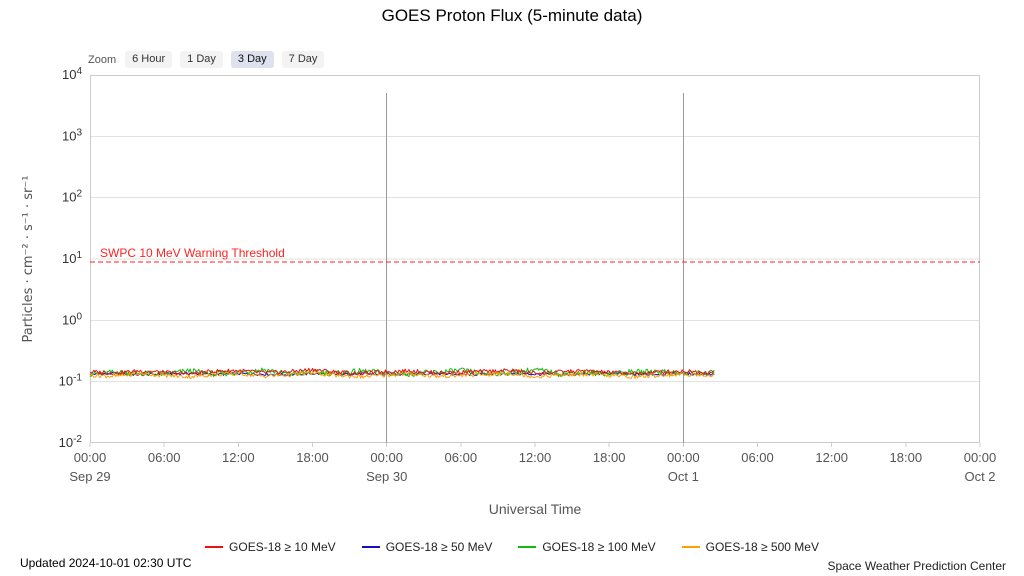  I want to click on legend-item-goes-18-50-mev: GOES-18 ≥ 50 MeV, so click(427, 547).